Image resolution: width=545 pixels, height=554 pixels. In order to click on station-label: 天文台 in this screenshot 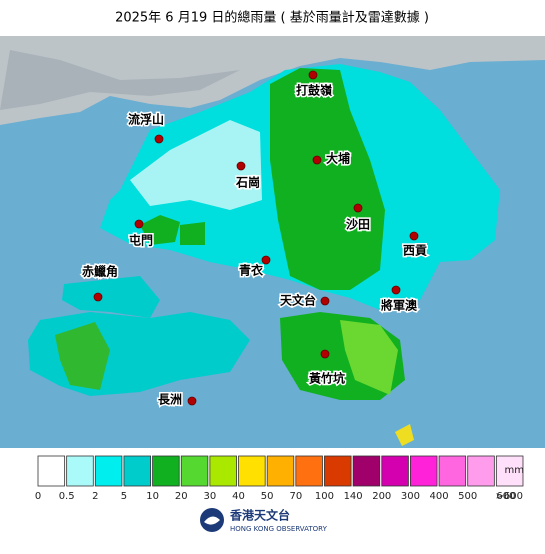, I will do `click(298, 300)`.